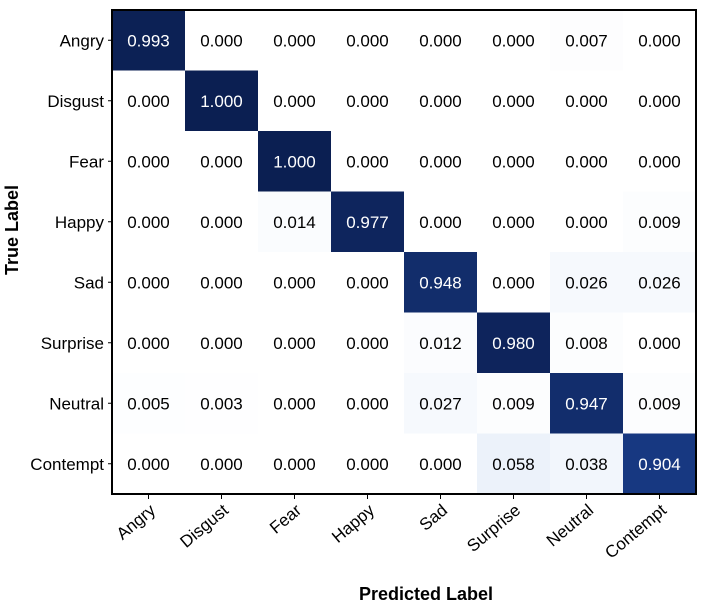 The width and height of the screenshot is (704, 607). What do you see at coordinates (294, 222) in the screenshot?
I see `cell-value-label: 0.014` at bounding box center [294, 222].